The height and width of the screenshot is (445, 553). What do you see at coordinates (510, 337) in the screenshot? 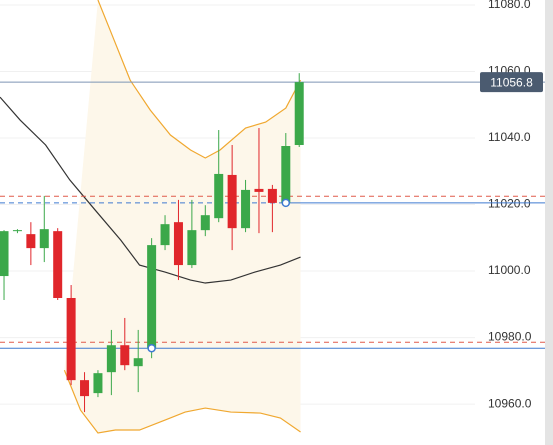
I see `y-tick-label: 10980.0` at bounding box center [510, 337].